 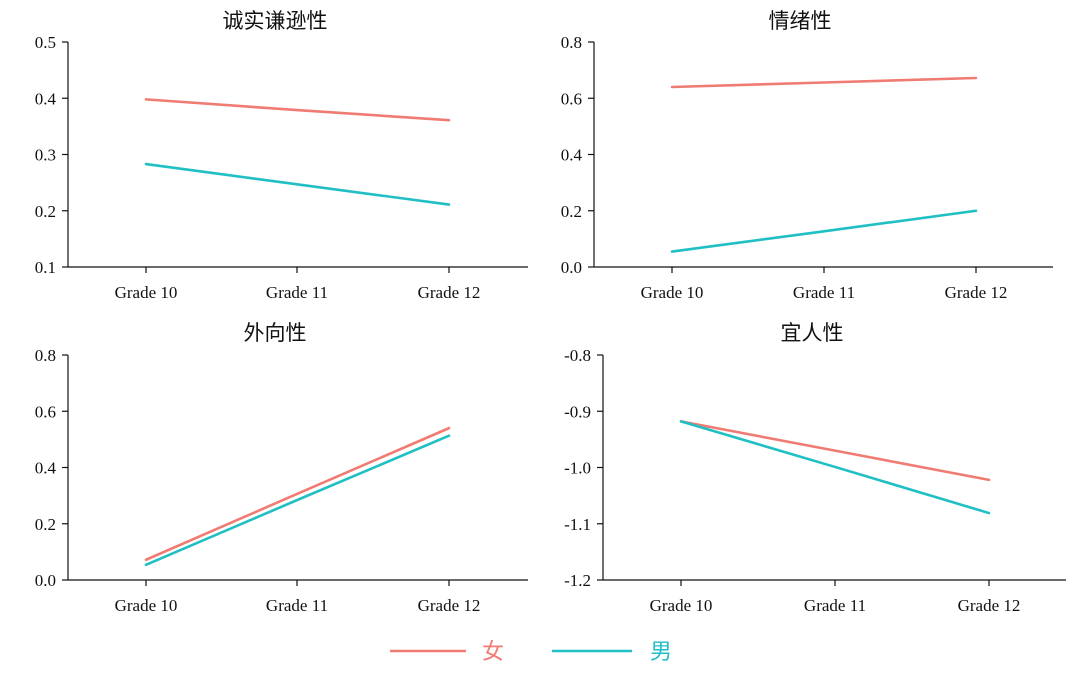 What do you see at coordinates (577, 580) in the screenshot?
I see `y-tick-label: -1.2` at bounding box center [577, 580].